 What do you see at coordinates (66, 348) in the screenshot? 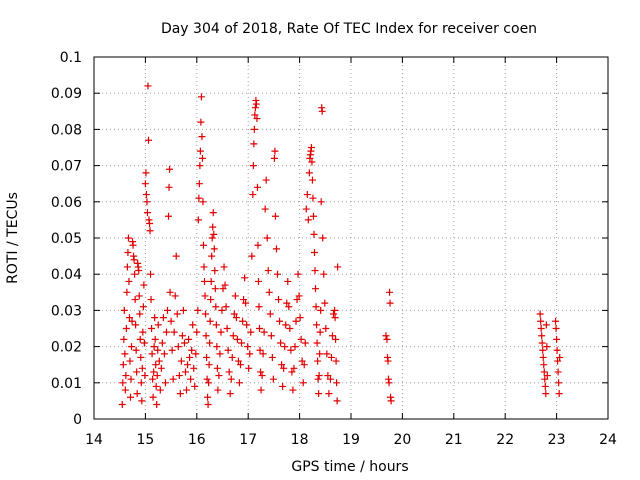
I see `y-tick-label: 0.02` at bounding box center [66, 348].